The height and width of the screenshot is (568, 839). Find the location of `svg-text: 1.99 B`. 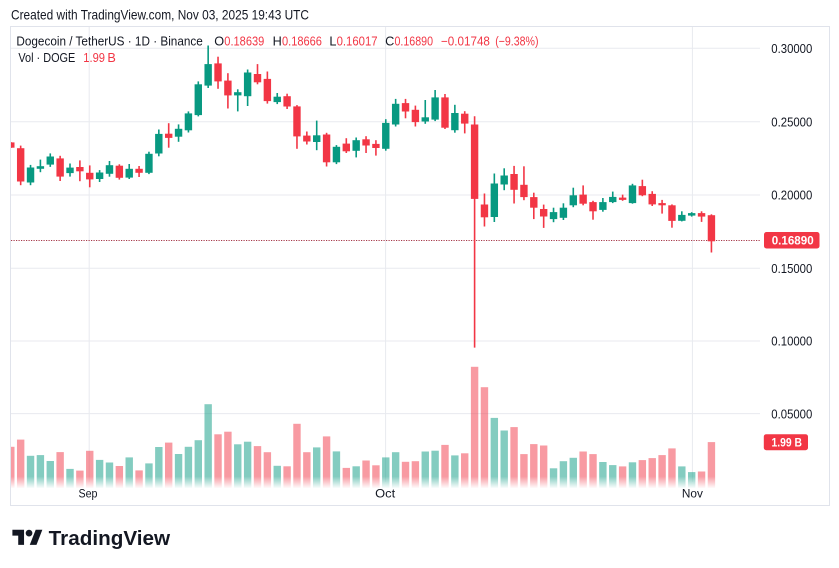

svg-text: 1.99 B is located at coordinates (787, 443).